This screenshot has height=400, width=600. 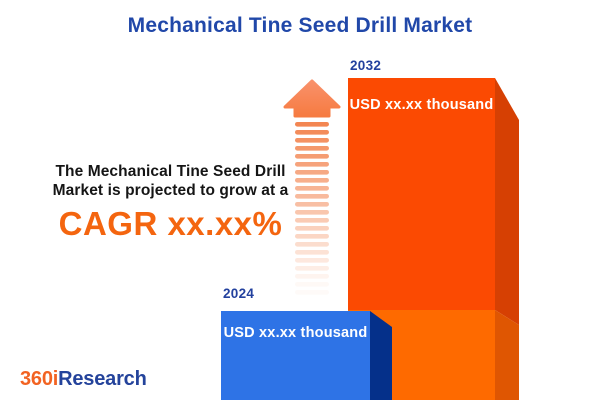 I want to click on bar-2024, so click(x=306, y=355).